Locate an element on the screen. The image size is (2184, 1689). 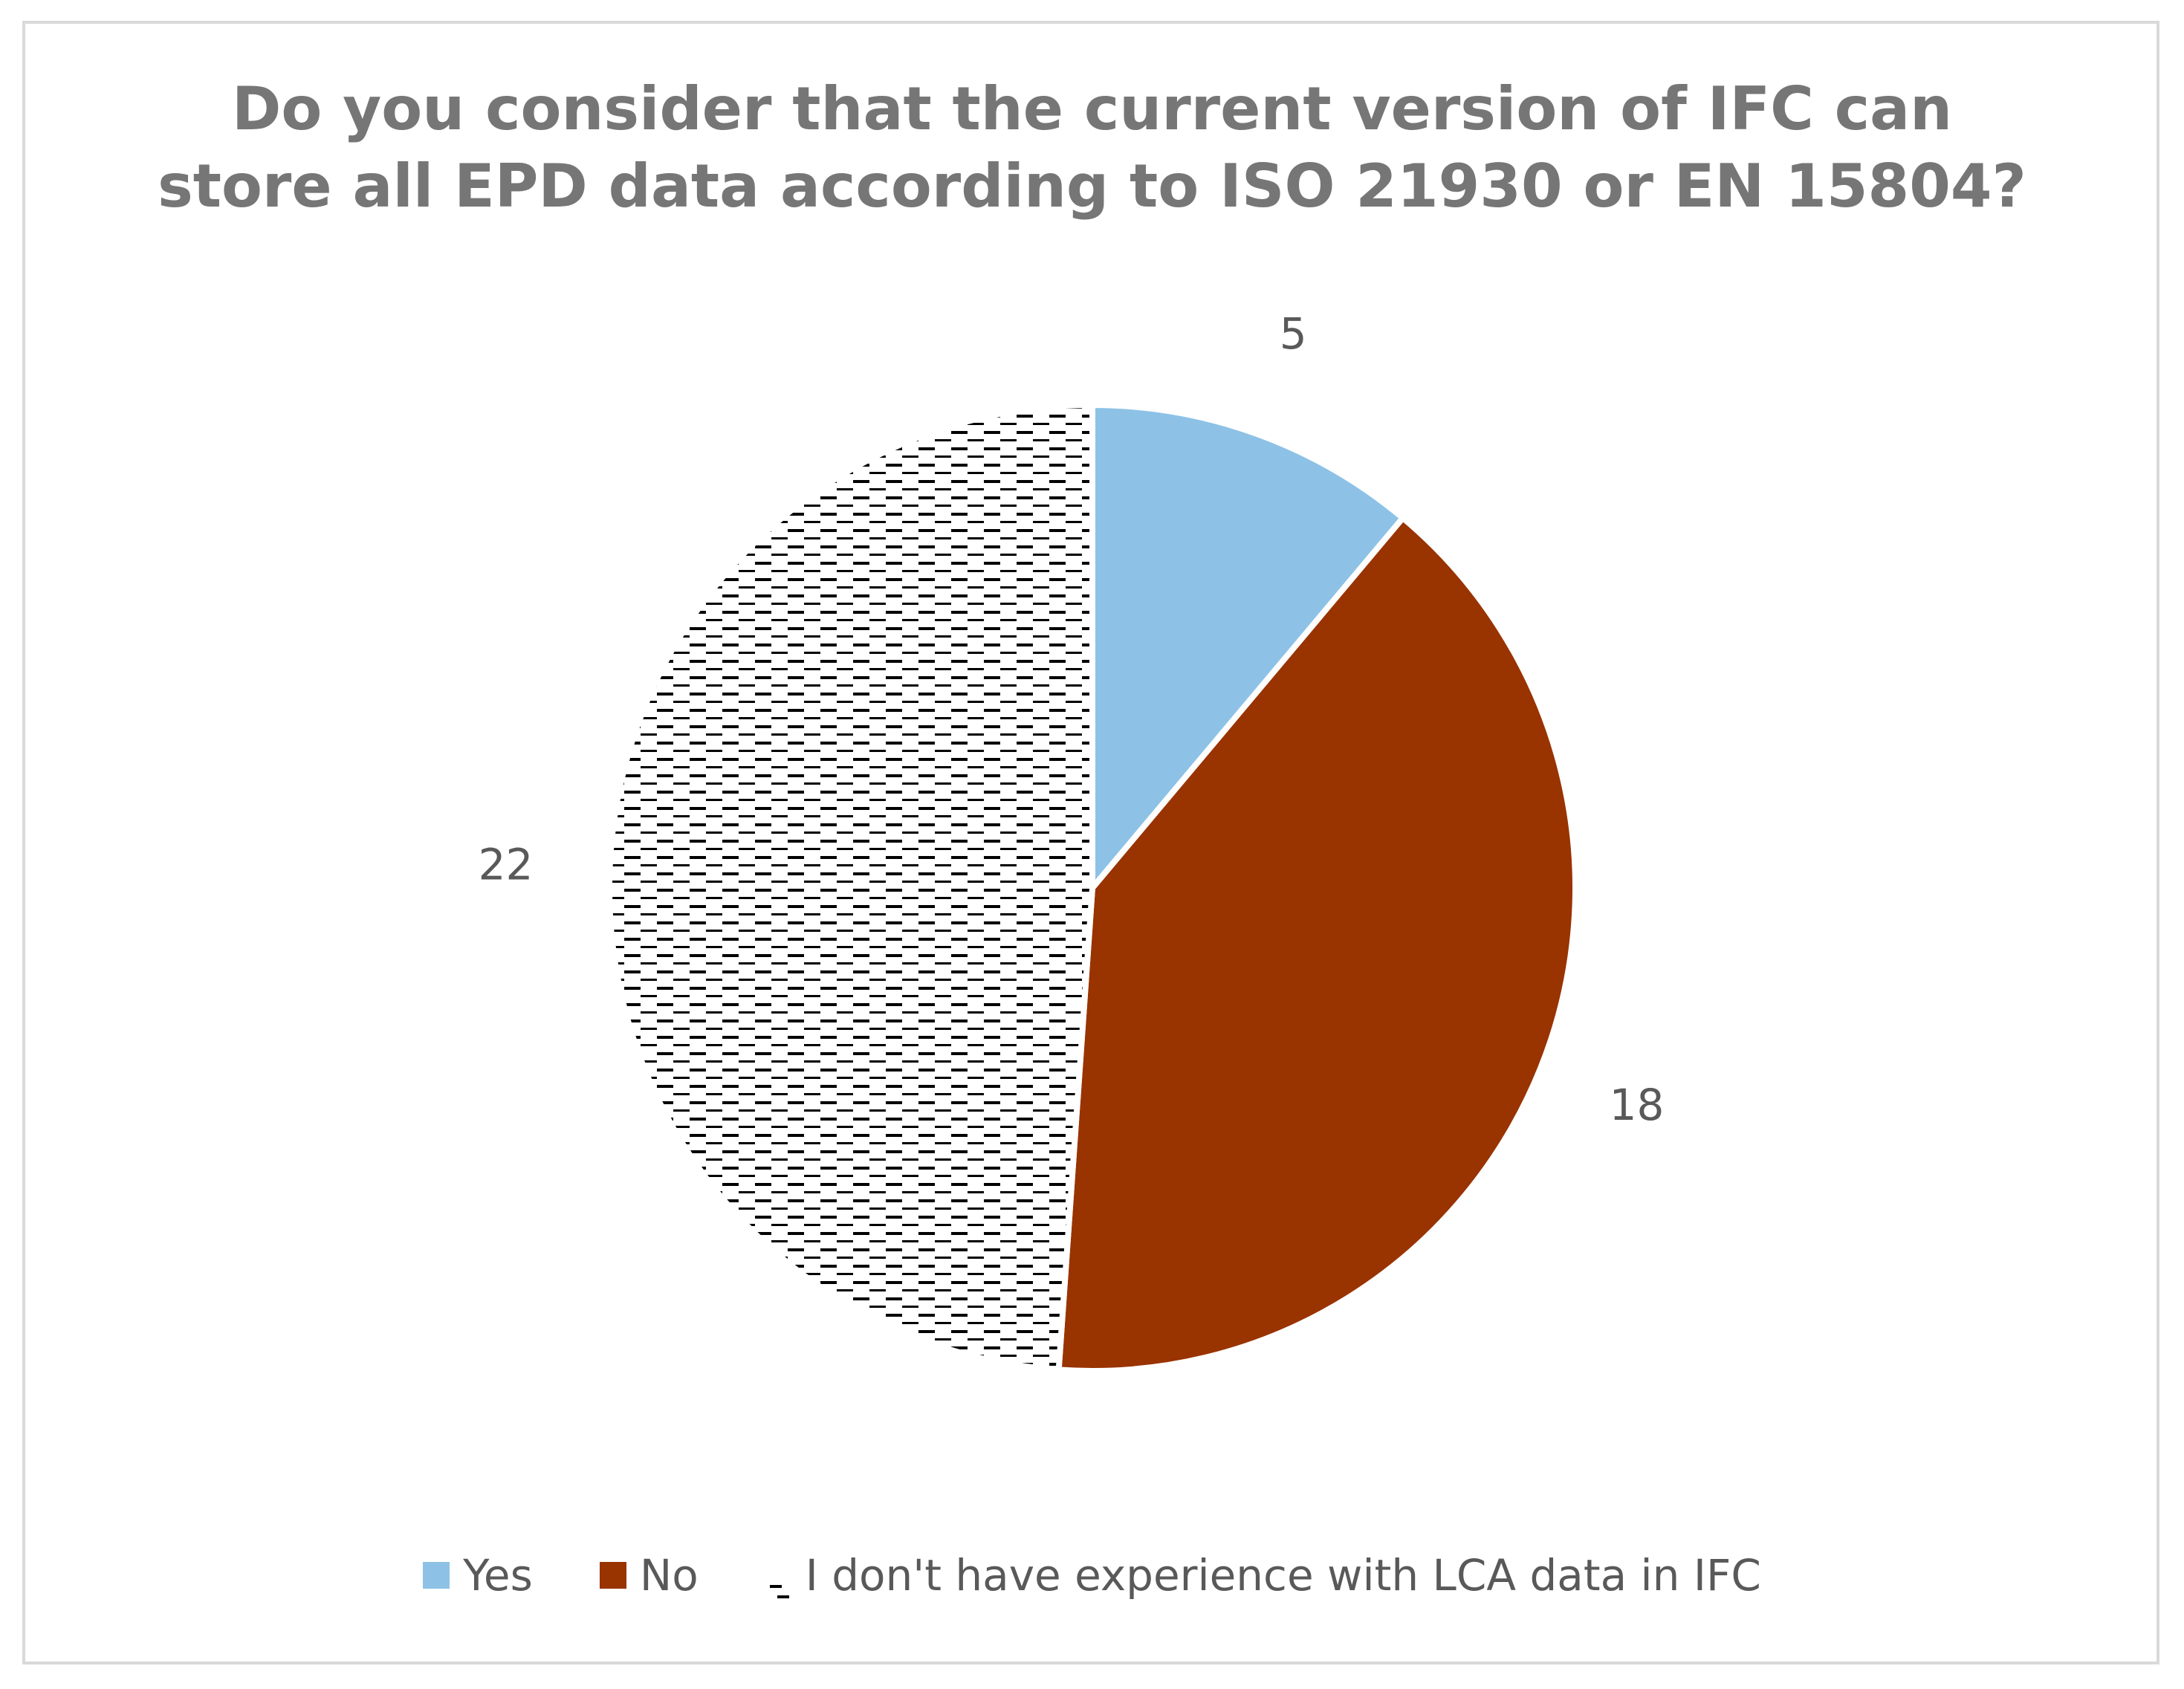
legend-label-1: No is located at coordinates (669, 1575).